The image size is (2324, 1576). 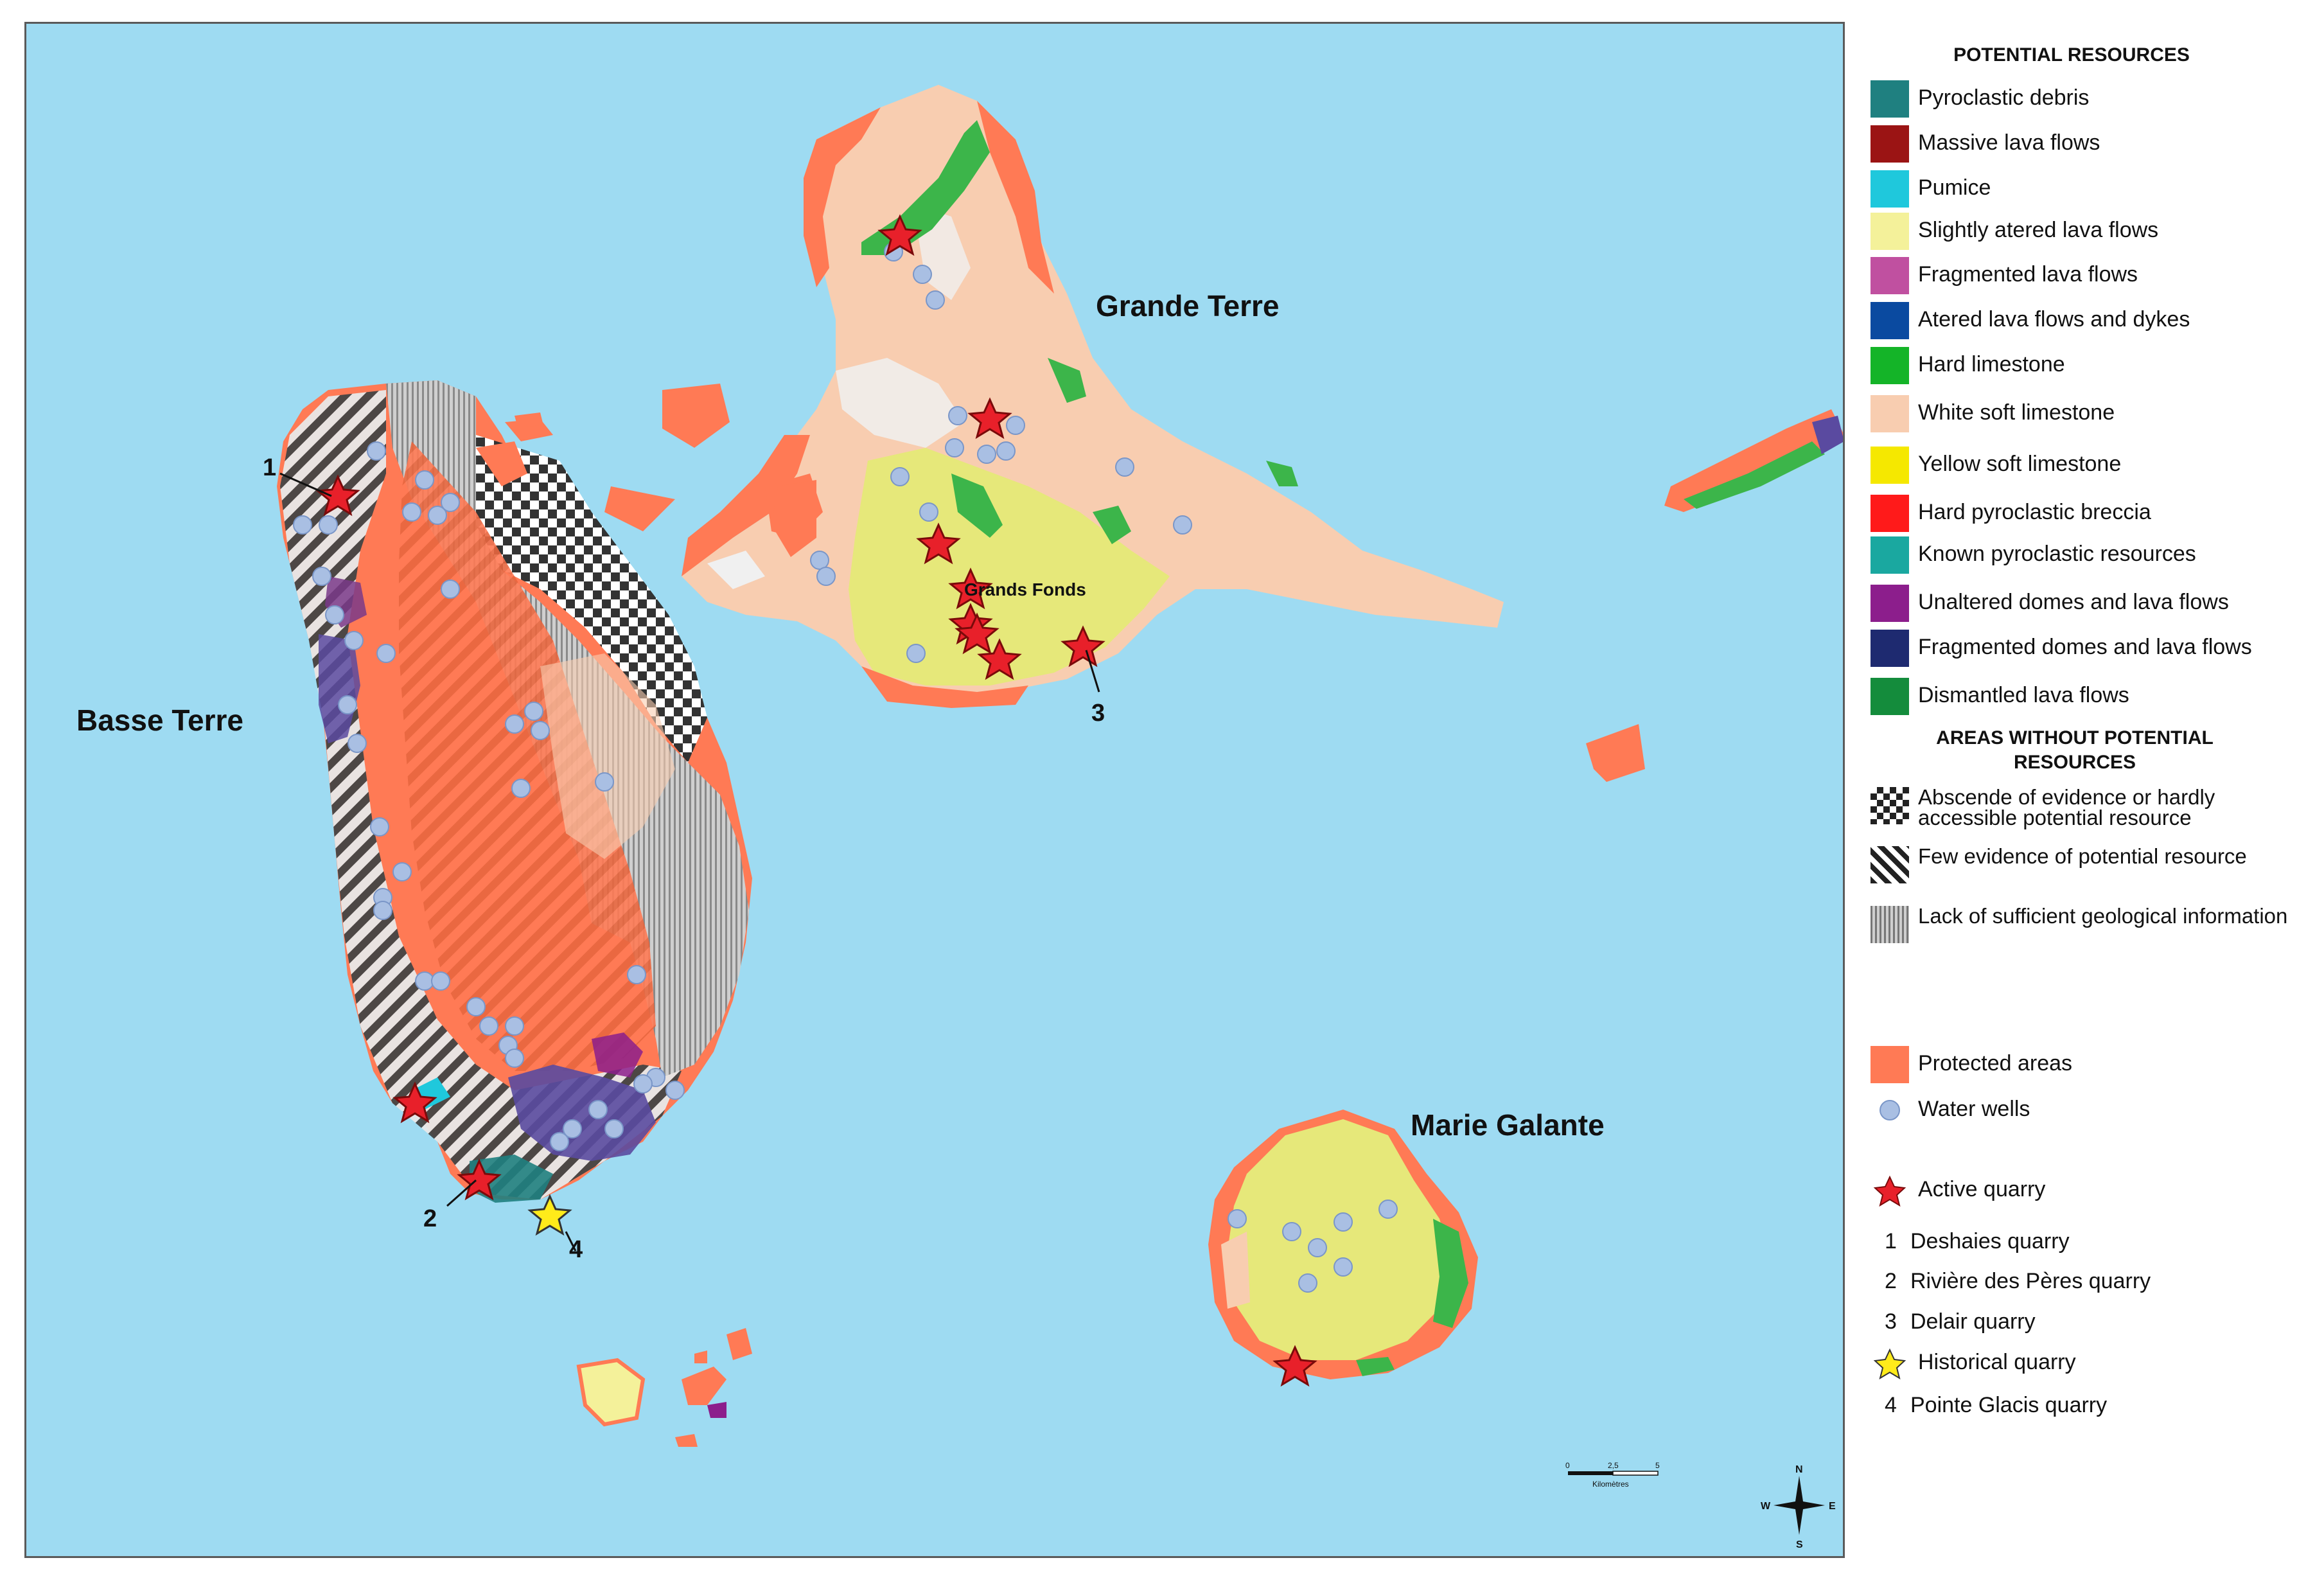 What do you see at coordinates (2009, 1405) in the screenshot?
I see `quarry-4-name: Pointe Glacis quarry` at bounding box center [2009, 1405].